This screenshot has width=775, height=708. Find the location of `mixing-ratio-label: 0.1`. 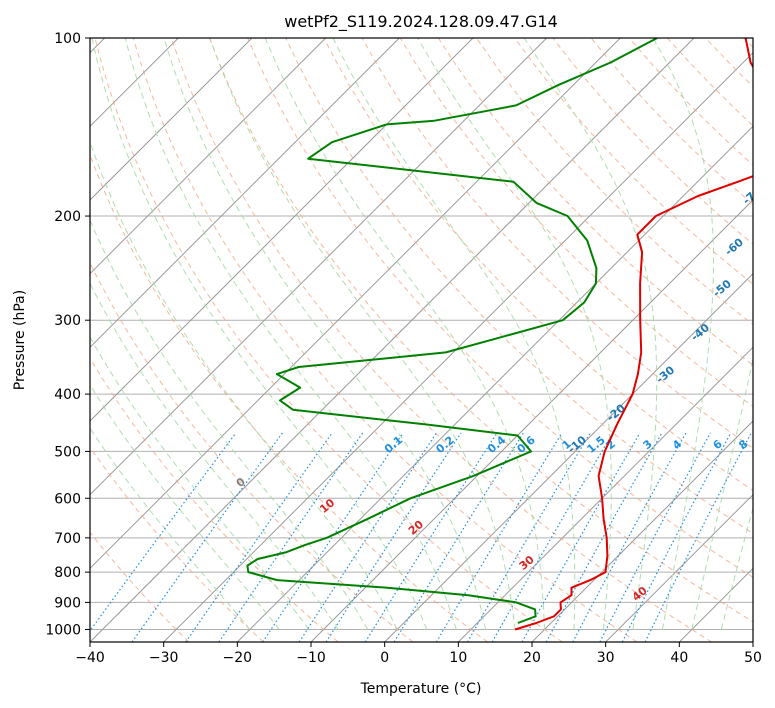

mixing-ratio-label: 0.1 is located at coordinates (393, 444).